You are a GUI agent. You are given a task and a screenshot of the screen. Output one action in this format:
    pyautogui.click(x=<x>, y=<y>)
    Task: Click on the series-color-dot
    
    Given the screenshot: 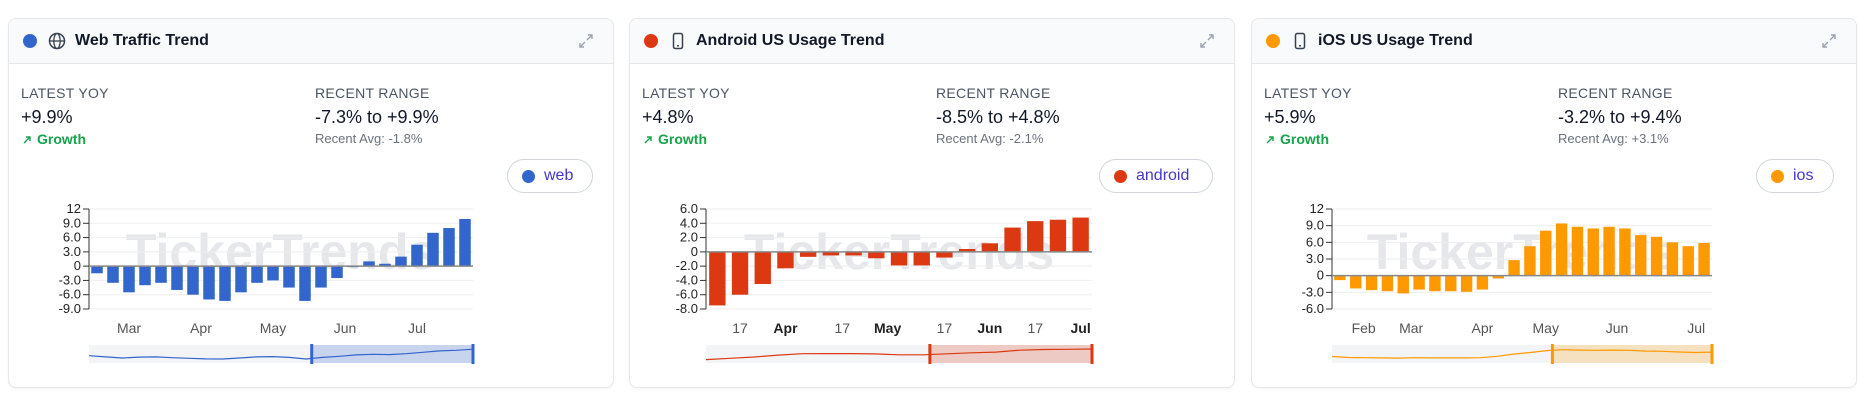 What is the action you would take?
    pyautogui.click(x=651, y=41)
    